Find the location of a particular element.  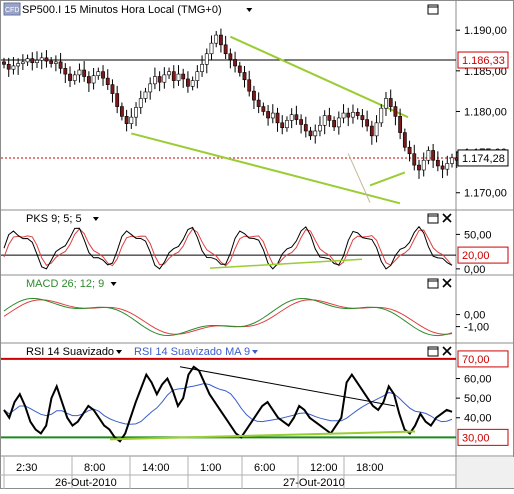

thin-trend-line is located at coordinates (359, 178).